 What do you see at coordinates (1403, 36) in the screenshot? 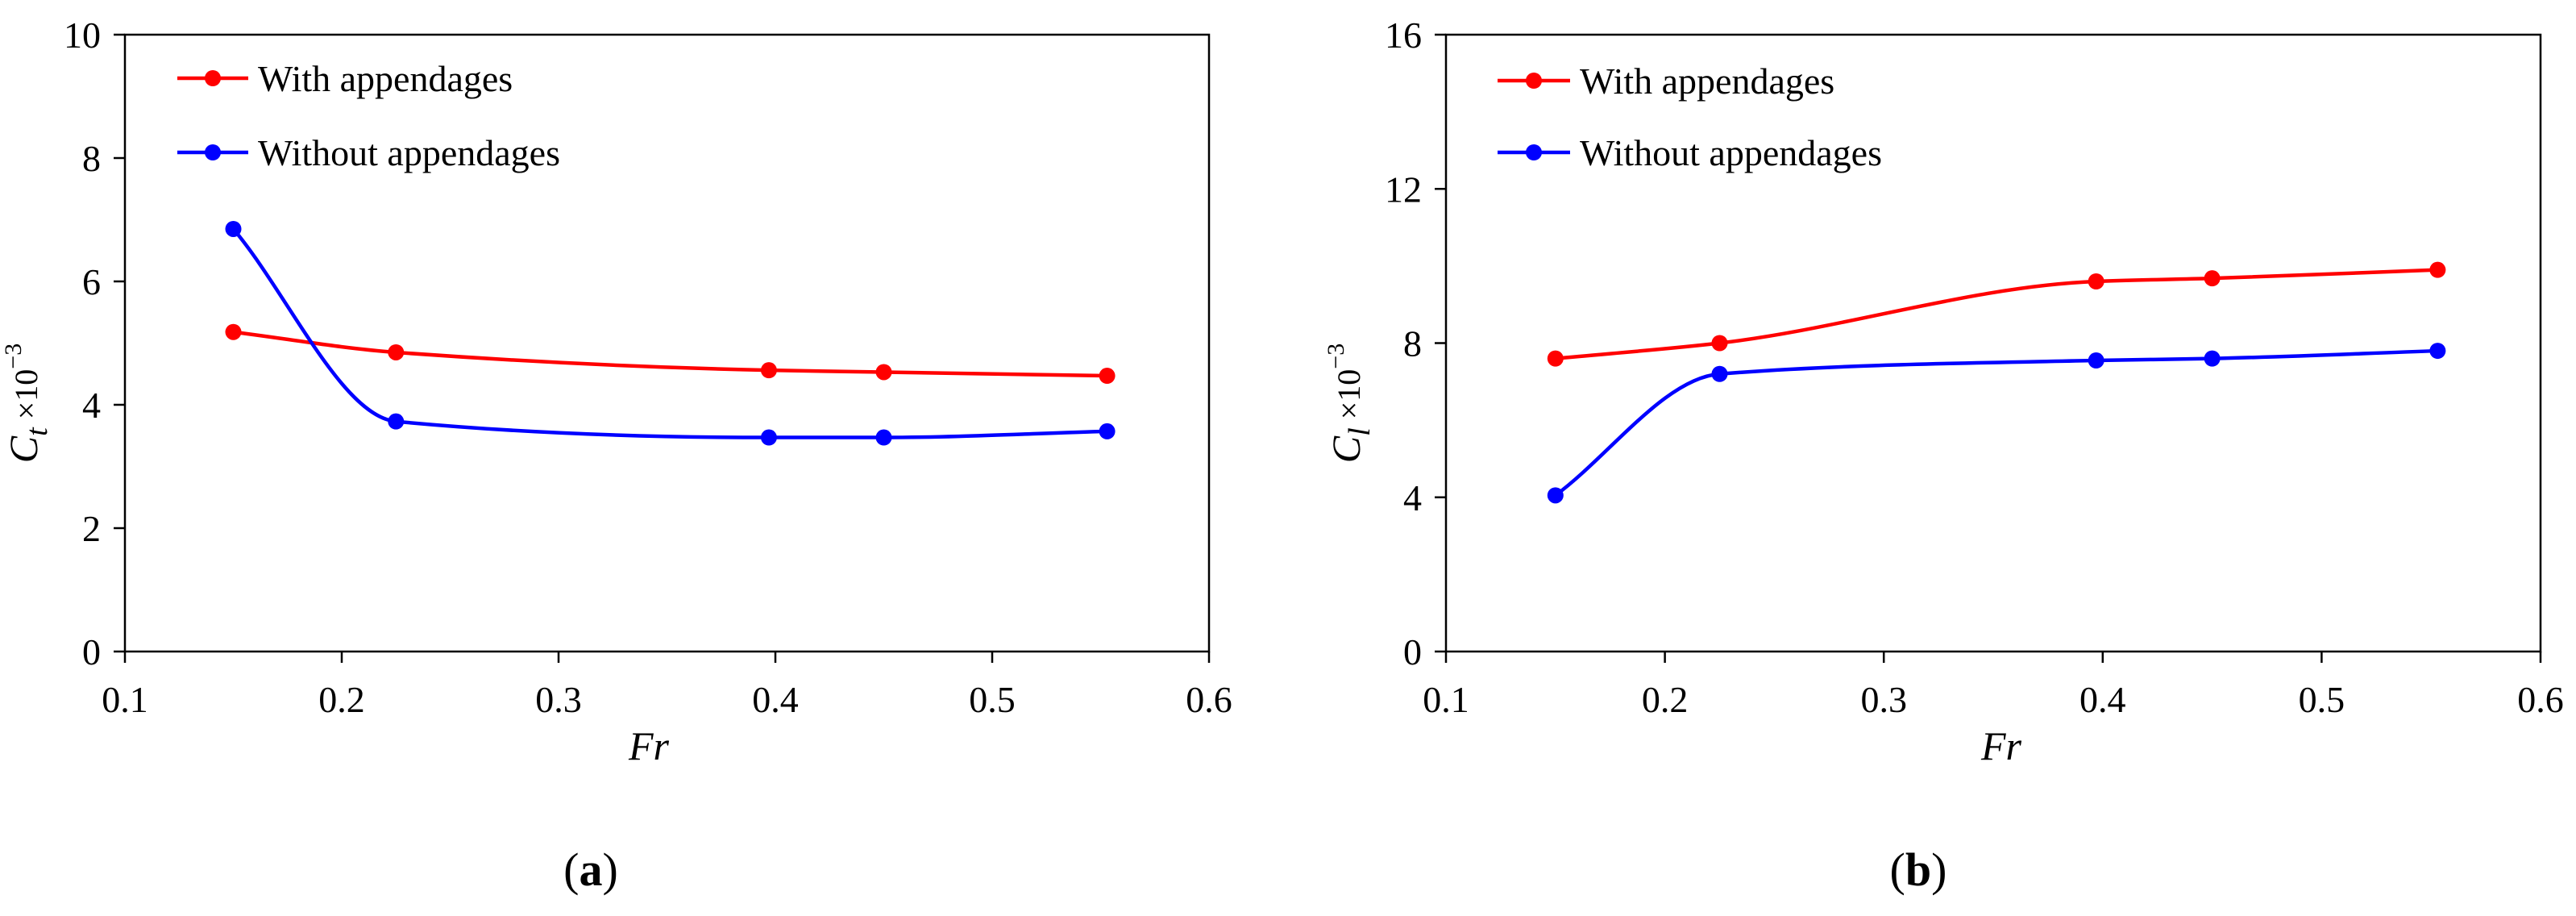
I see `y-tick-label: 16` at bounding box center [1403, 36].